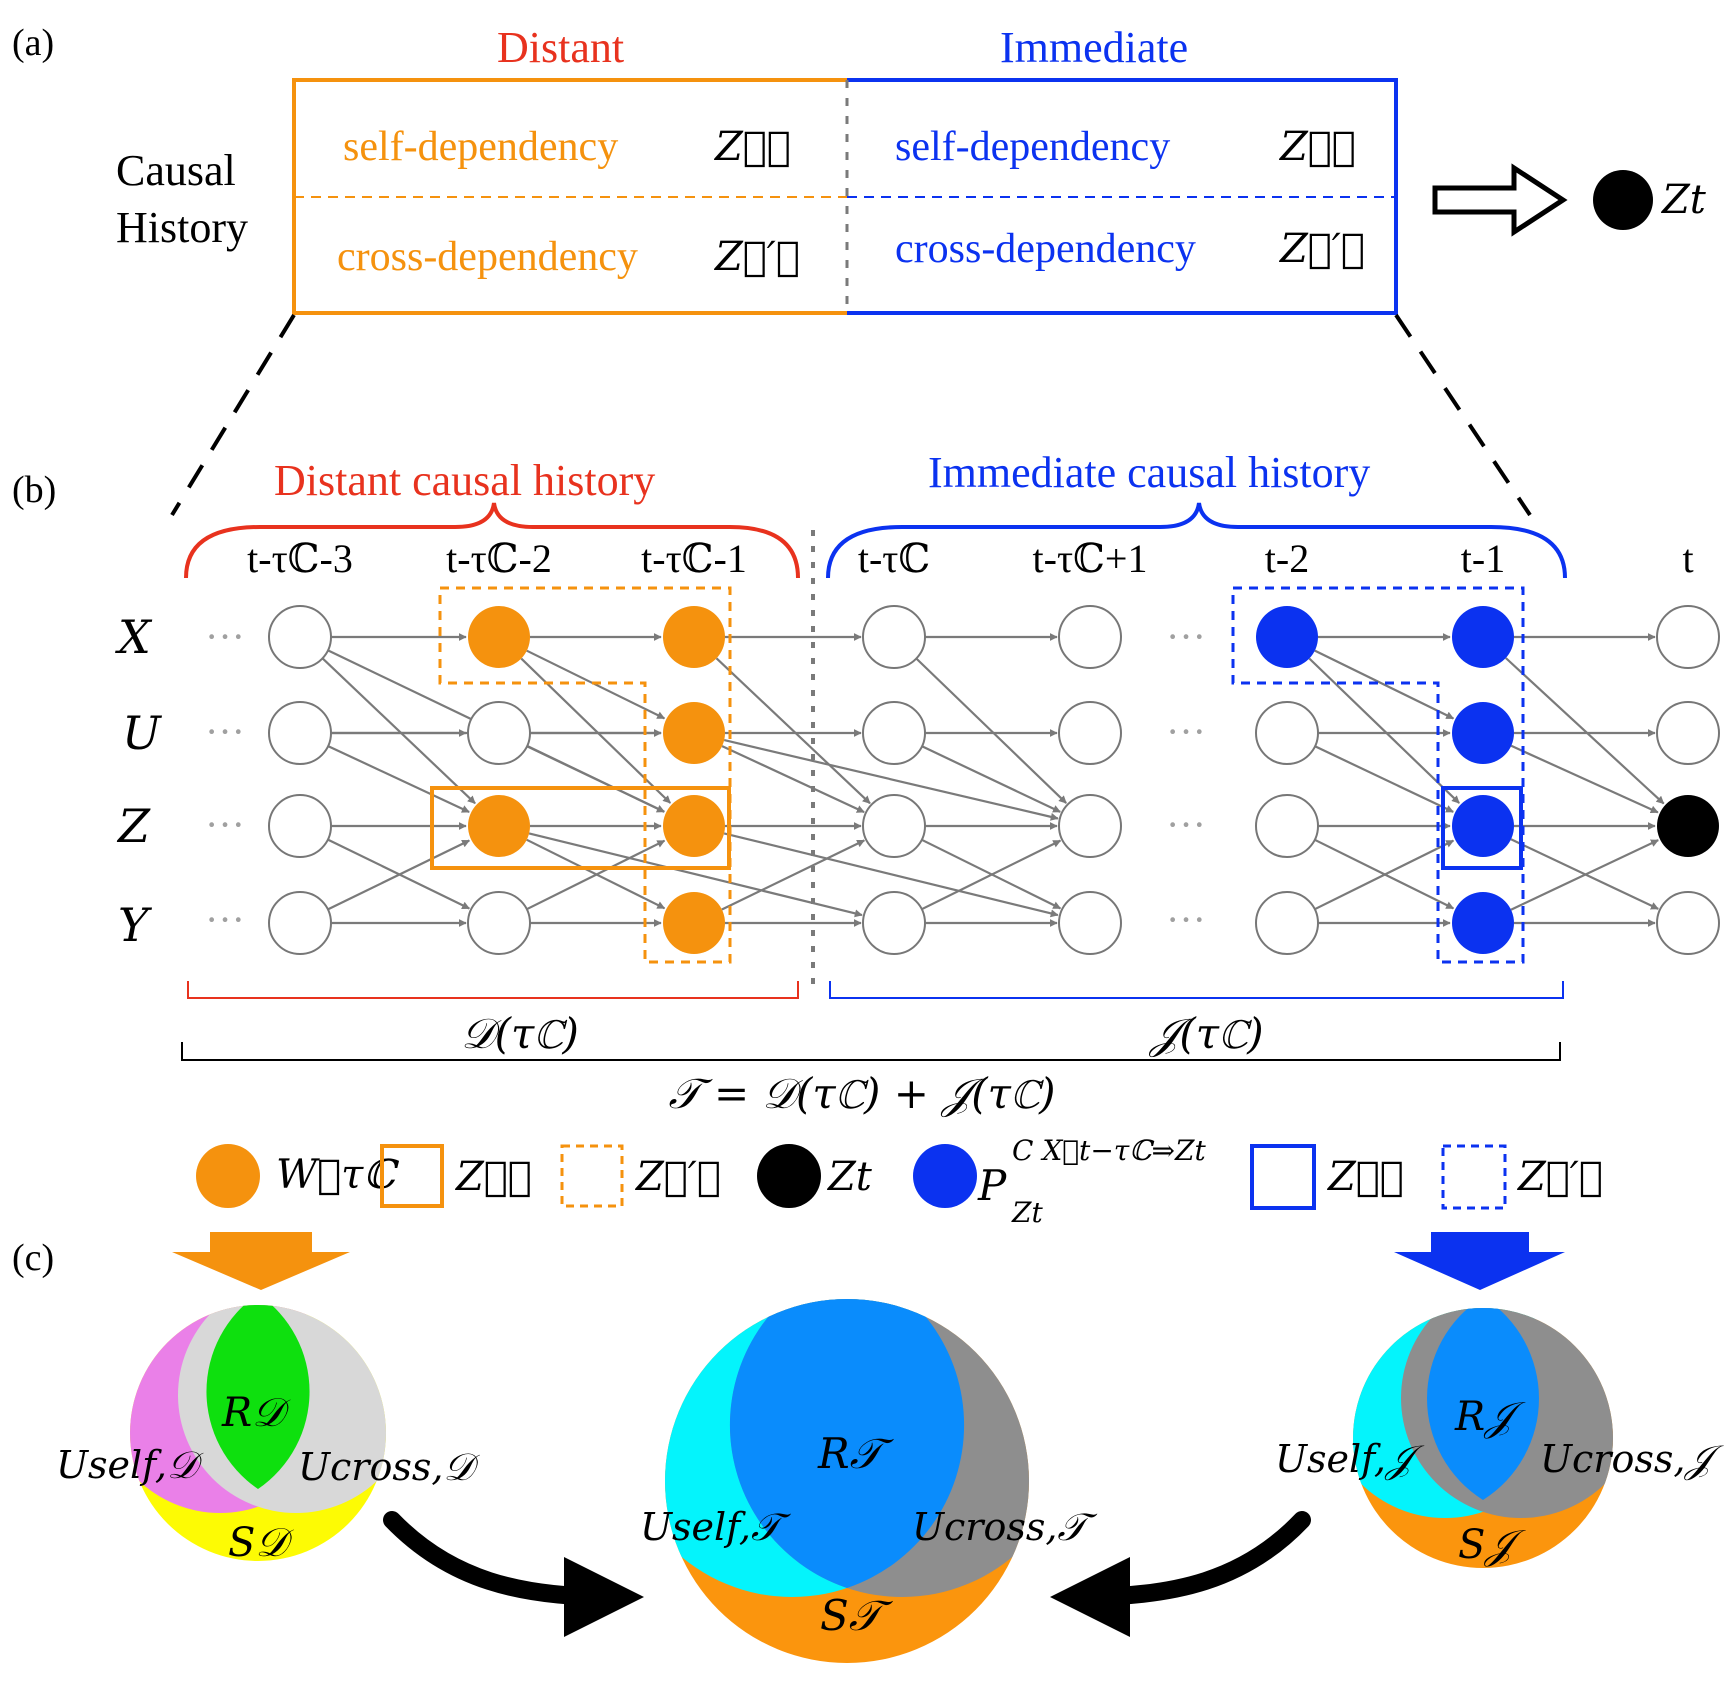 This screenshot has height=1697, width=1724. Describe the element at coordinates (389, 1467) in the screenshot. I see `venn-distant-u-cross: Ucross,𝒟` at that location.